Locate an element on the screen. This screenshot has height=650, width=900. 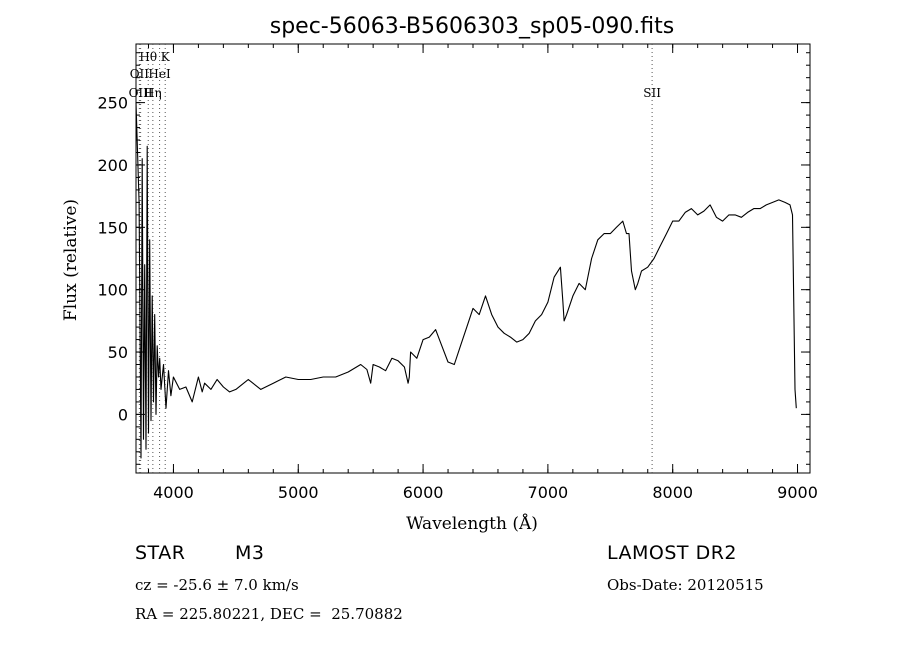
survey-label: LAMOST DR2 is located at coordinates (672, 553).